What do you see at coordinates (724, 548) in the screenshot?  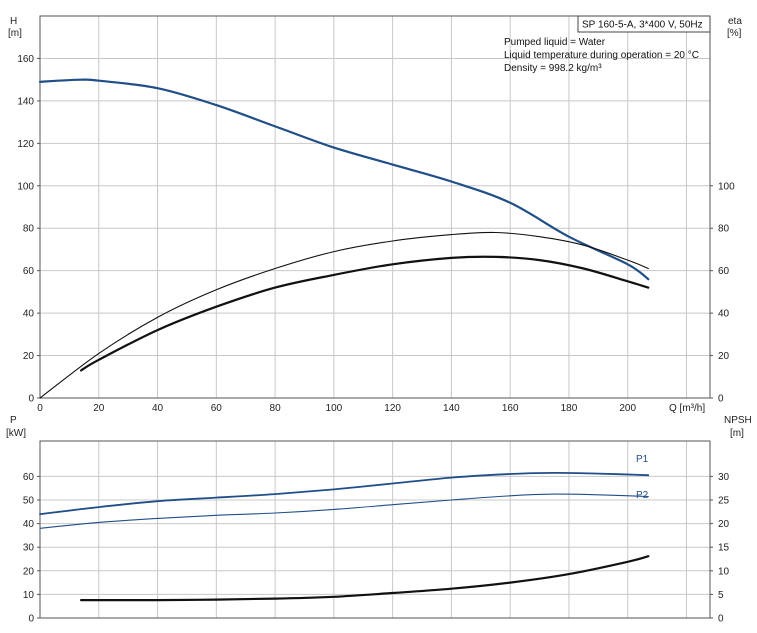 I see `lower-y-right-tick-15: 15` at bounding box center [724, 548].